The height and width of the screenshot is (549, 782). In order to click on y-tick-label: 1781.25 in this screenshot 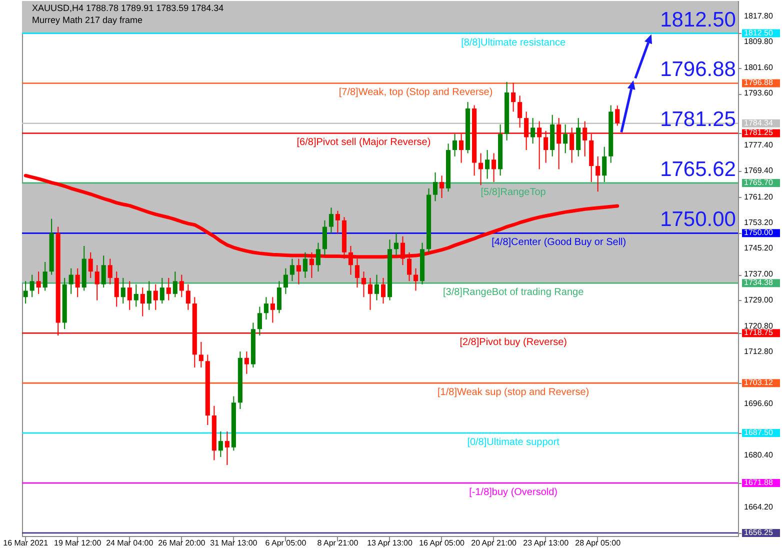, I will do `click(759, 133)`.